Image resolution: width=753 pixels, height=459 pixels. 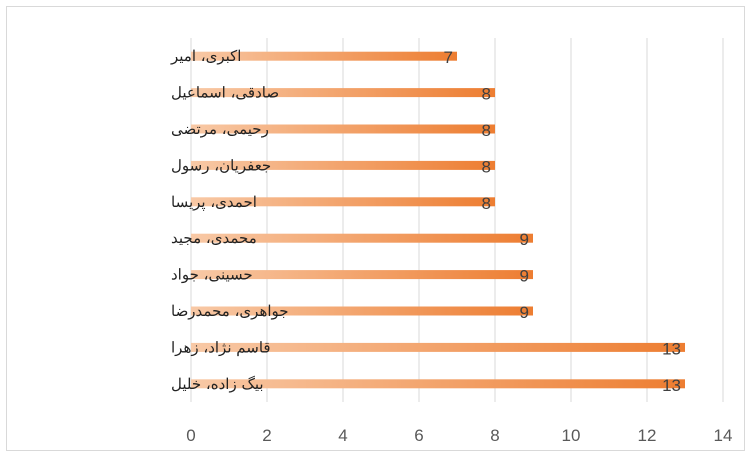 What do you see at coordinates (230, 311) in the screenshot?
I see `category-label: جواهری، محمدرضا` at bounding box center [230, 311].